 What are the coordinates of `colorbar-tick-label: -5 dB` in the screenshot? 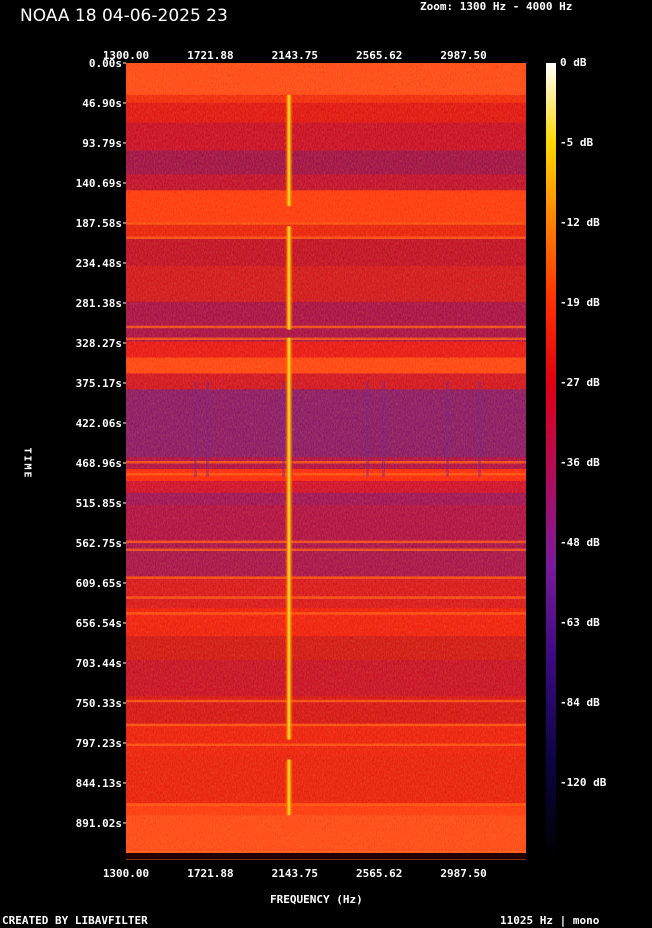 It's located at (576, 142).